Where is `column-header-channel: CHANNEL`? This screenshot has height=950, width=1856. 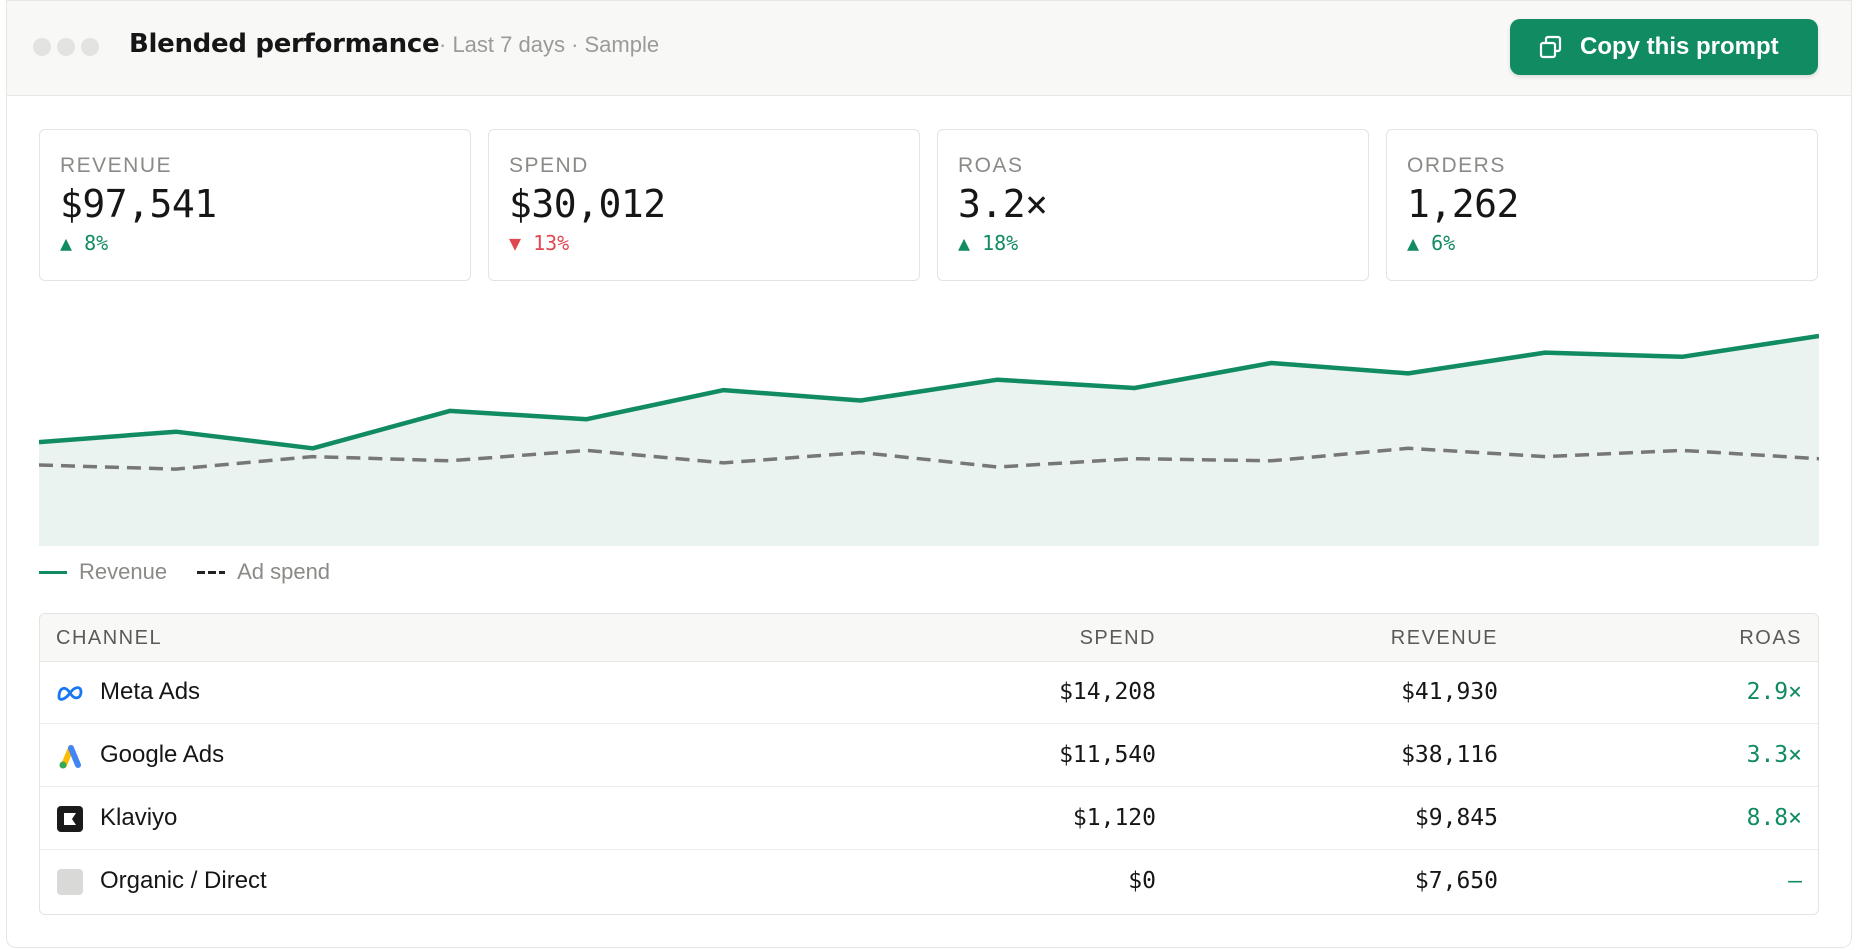
column-header-channel: CHANNEL is located at coordinates (109, 638).